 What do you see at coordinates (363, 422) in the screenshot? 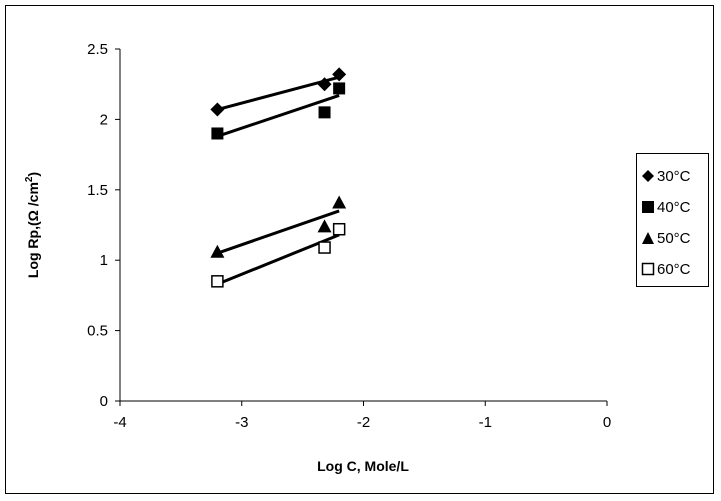
I see `x-tick-label: -2` at bounding box center [363, 422].